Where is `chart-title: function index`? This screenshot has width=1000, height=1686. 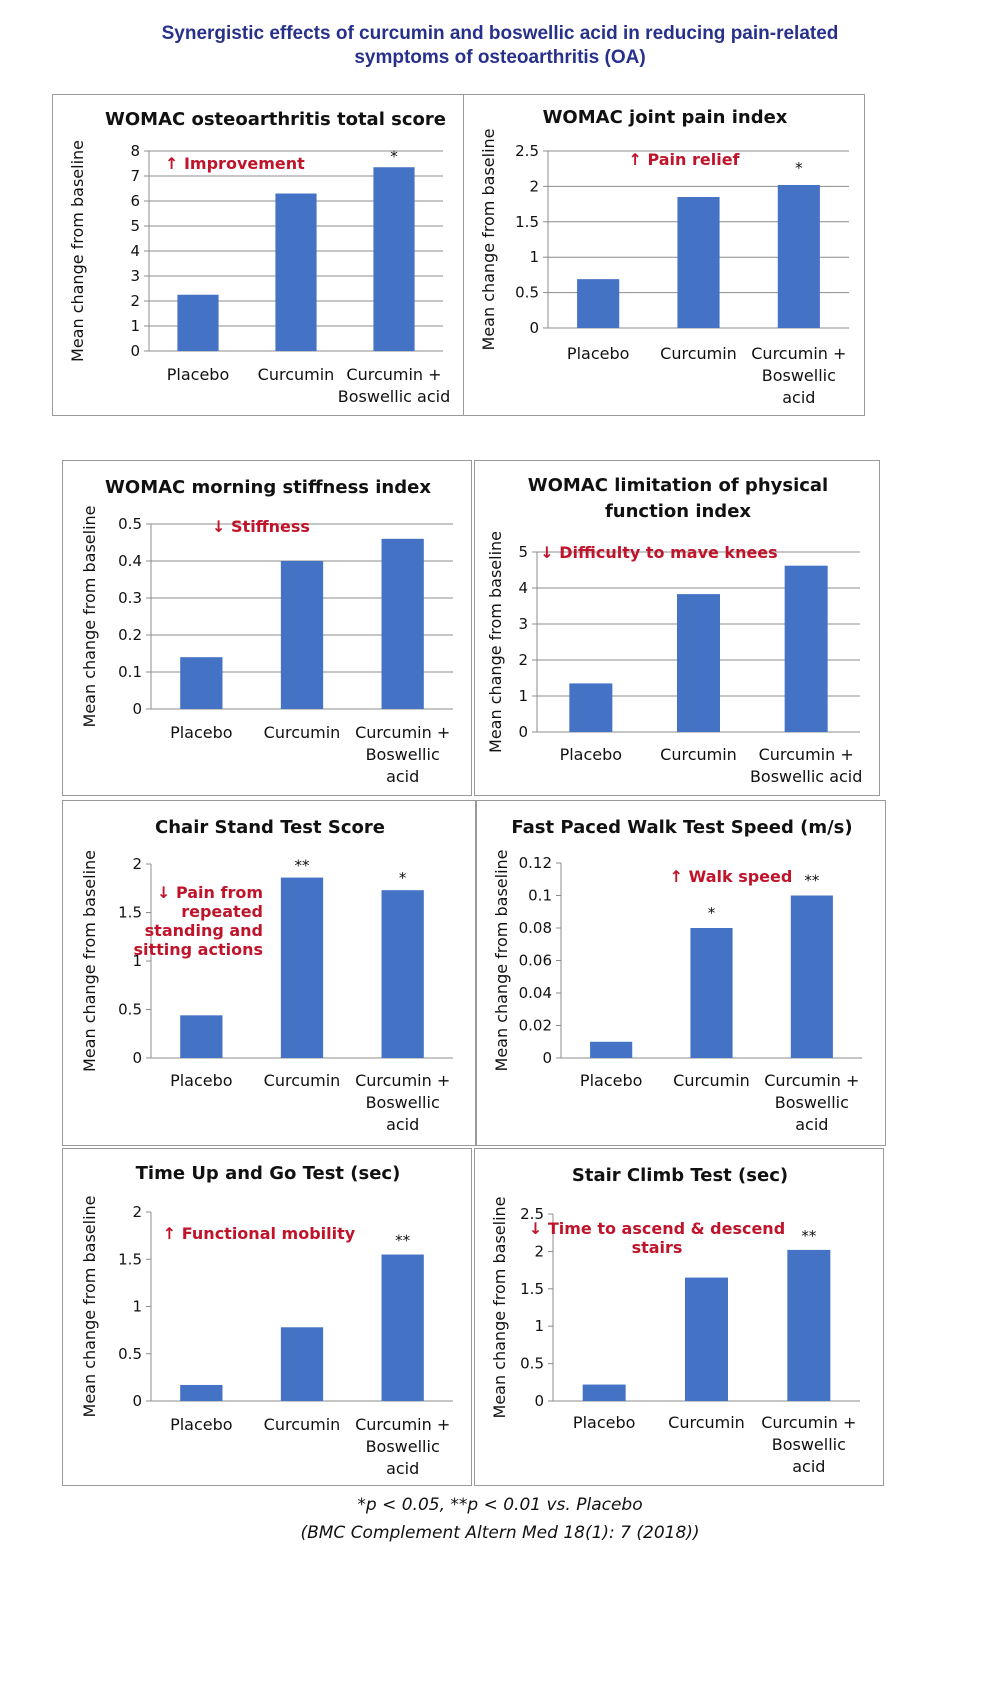 chart-title: function index is located at coordinates (678, 511).